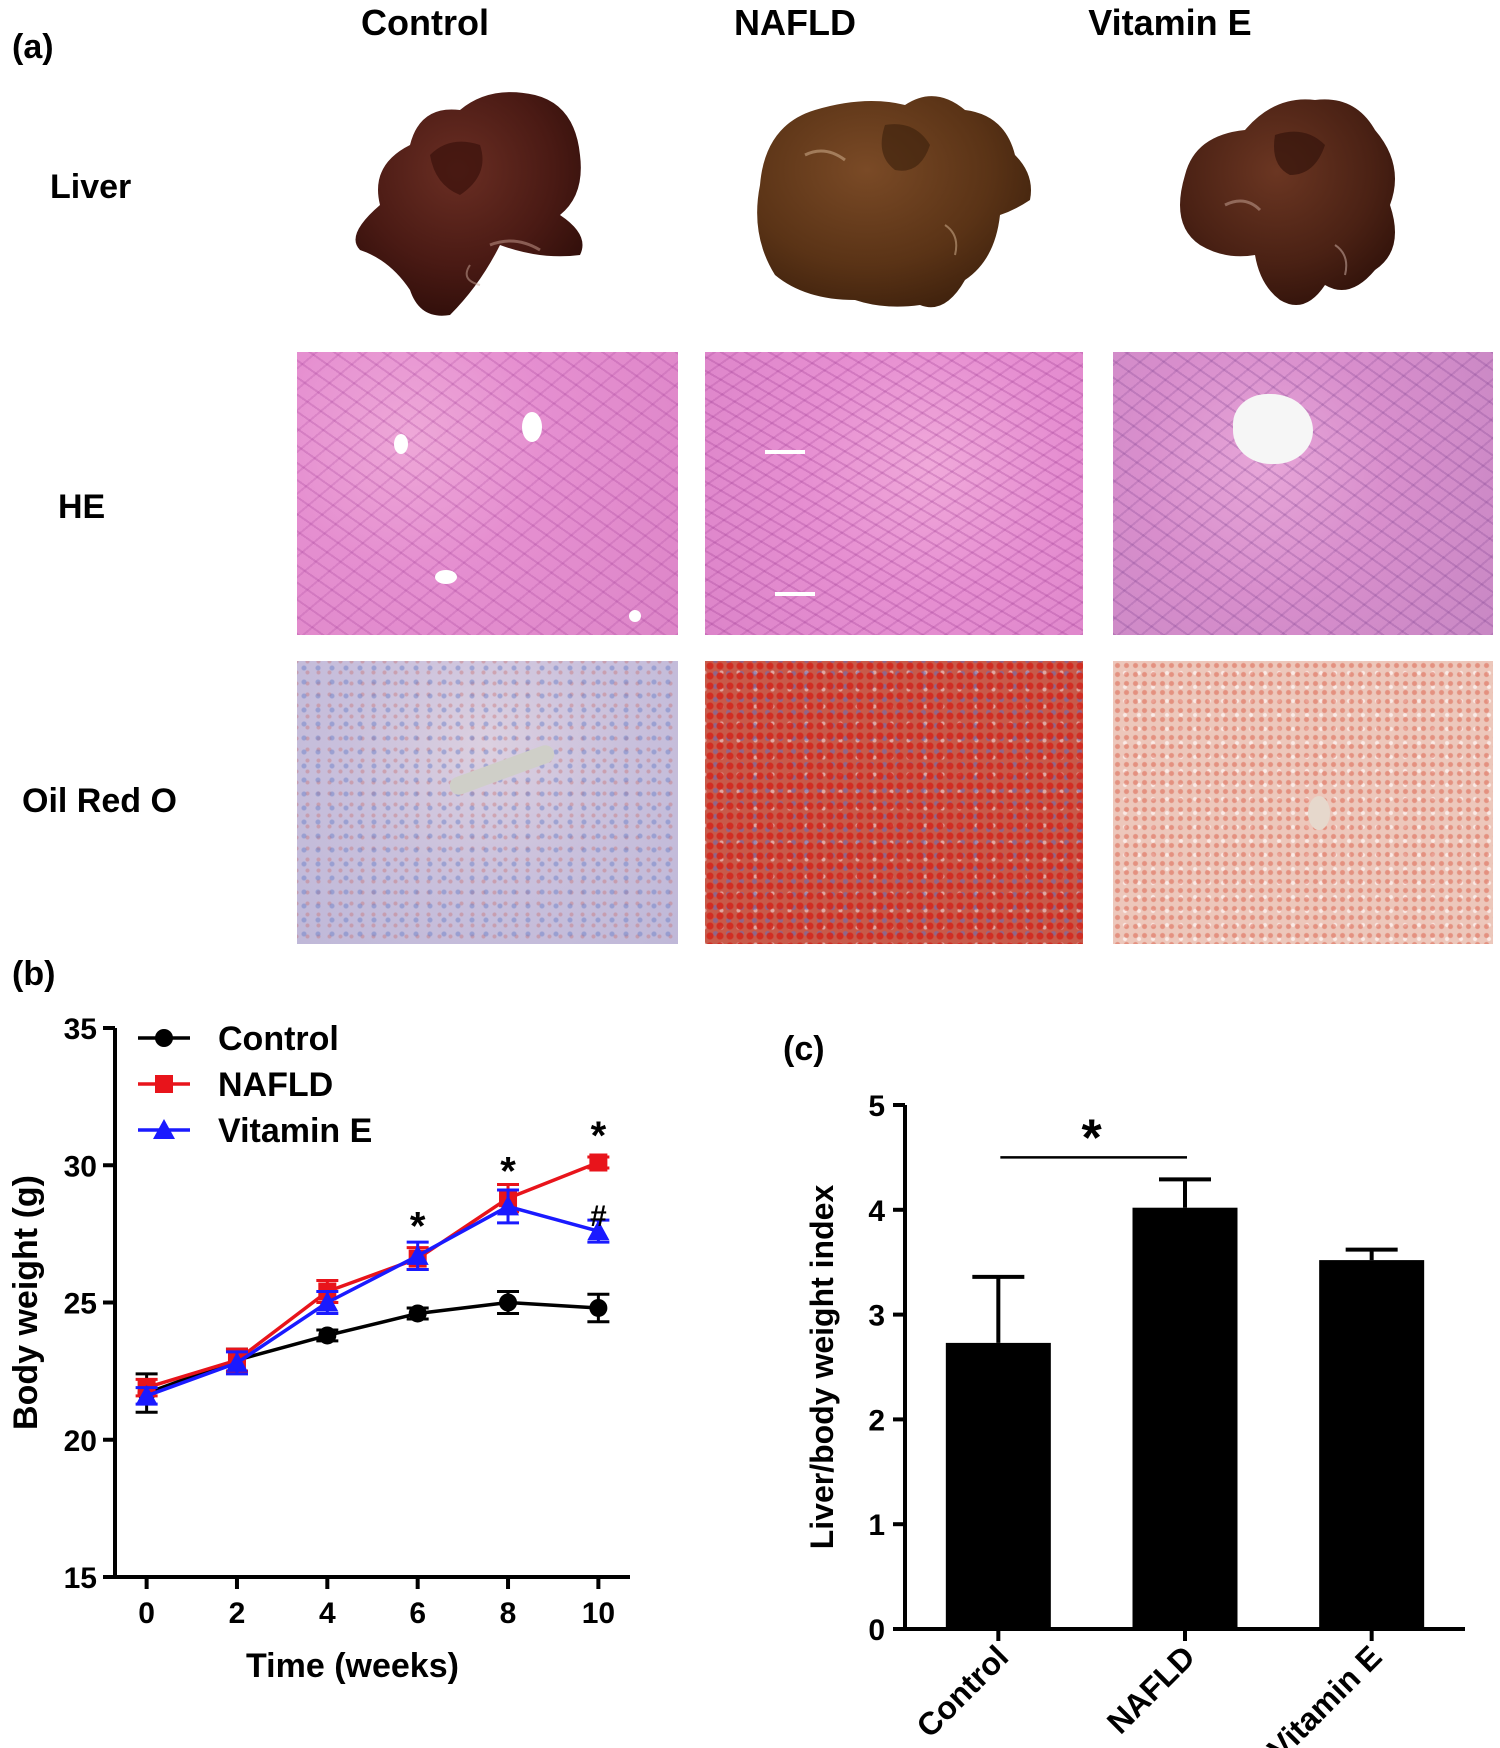 The image size is (1500, 1748). What do you see at coordinates (876, 1420) in the screenshot?
I see `y-tick-label: 2` at bounding box center [876, 1420].